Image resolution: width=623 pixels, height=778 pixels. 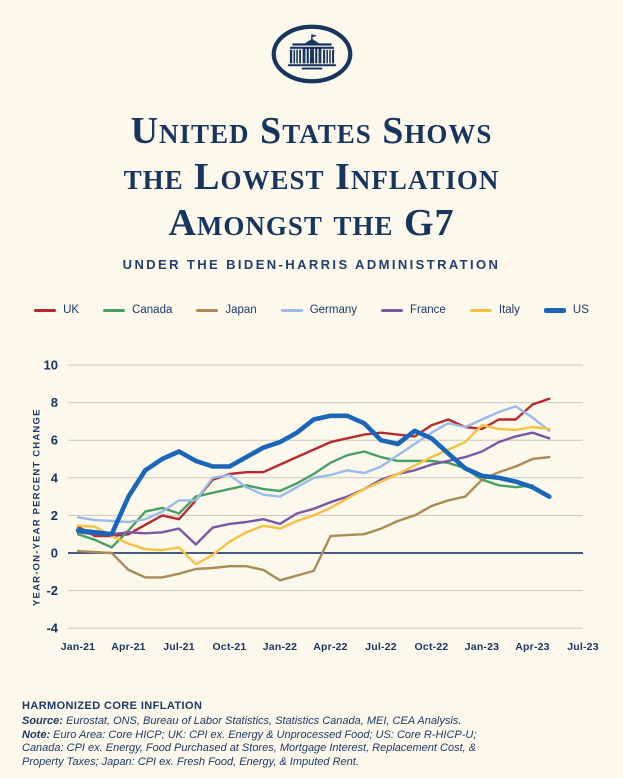 I want to click on legend-label-canada: Canada, so click(x=152, y=310).